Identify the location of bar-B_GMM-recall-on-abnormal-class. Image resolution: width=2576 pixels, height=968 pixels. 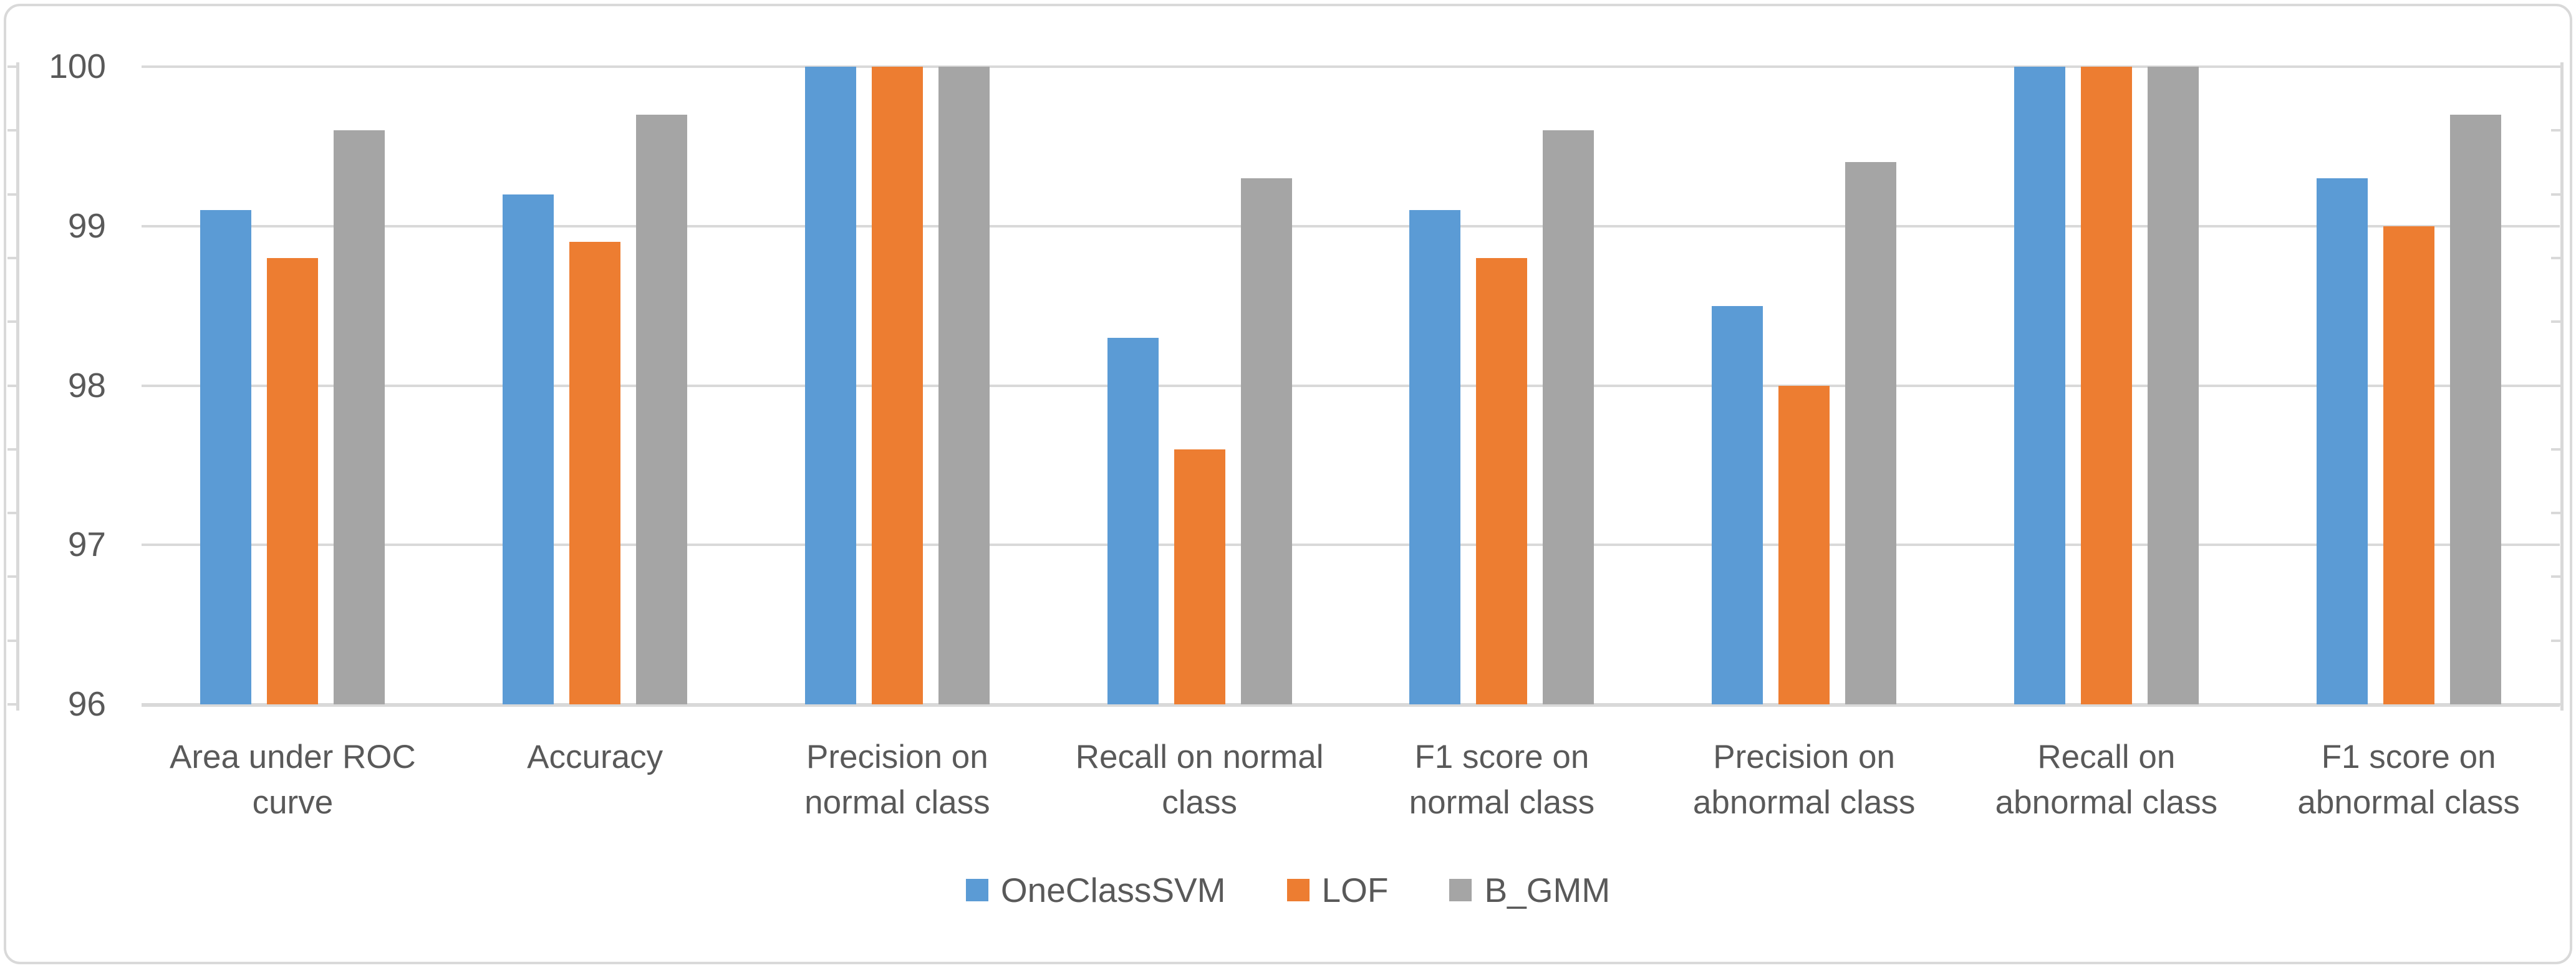
(2173, 385).